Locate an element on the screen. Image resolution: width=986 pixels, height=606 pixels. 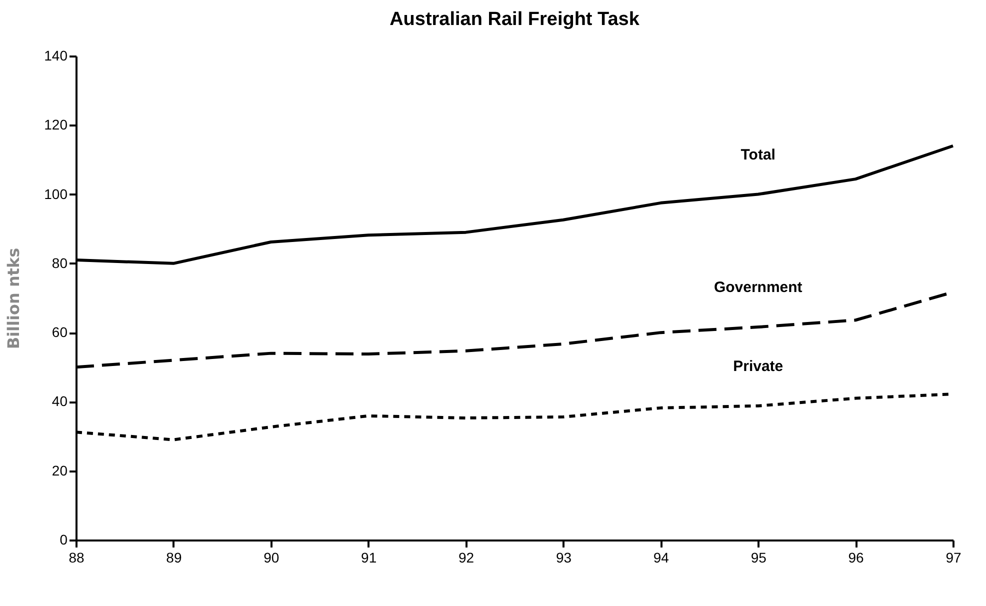
x-tick-label: 95 is located at coordinates (758, 558).